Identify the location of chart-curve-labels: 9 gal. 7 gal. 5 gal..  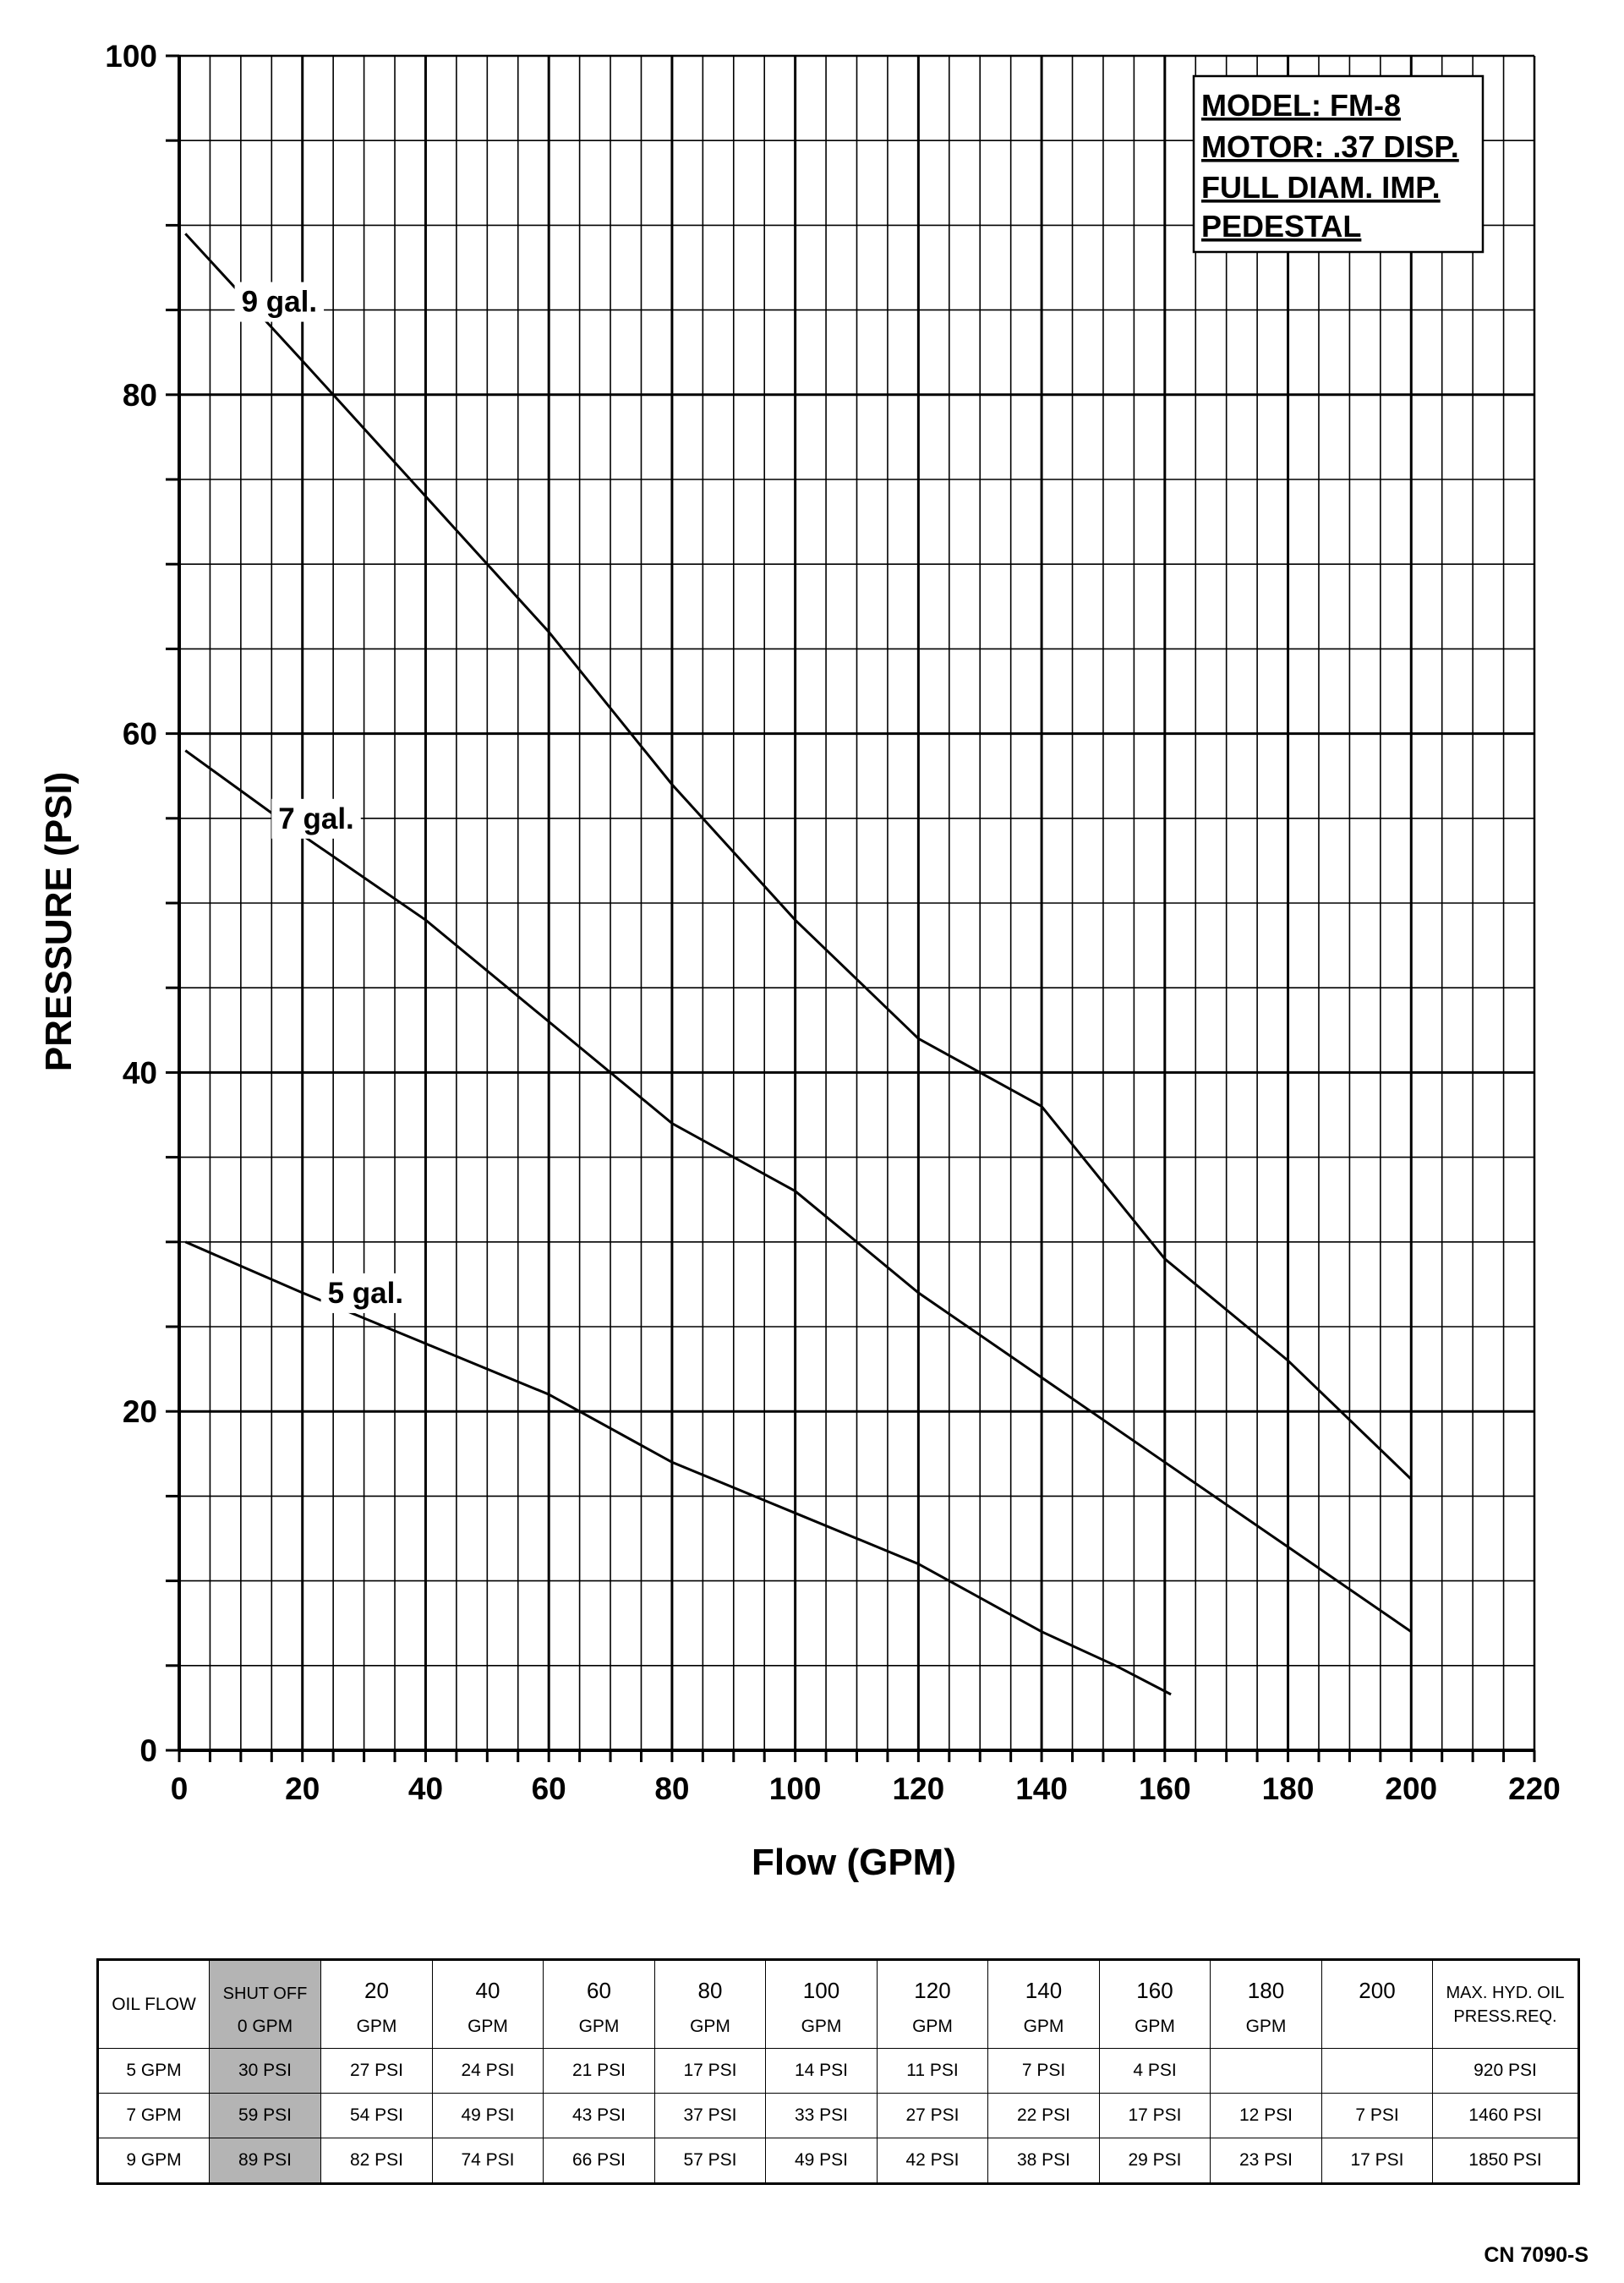
(322, 797).